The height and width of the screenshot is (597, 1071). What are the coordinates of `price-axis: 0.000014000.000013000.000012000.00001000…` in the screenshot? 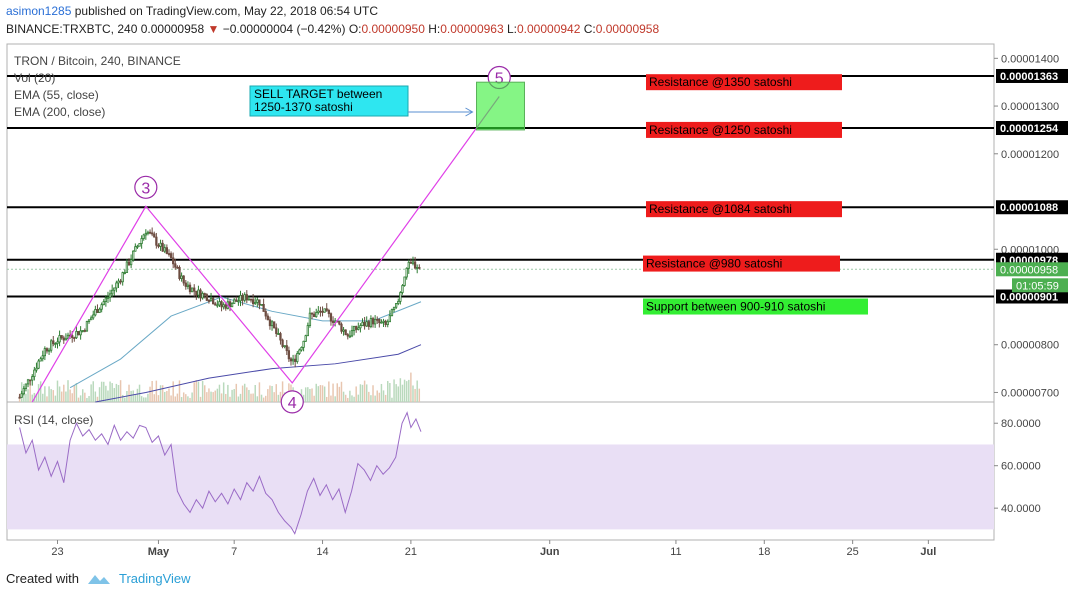 It's located at (1031, 226).